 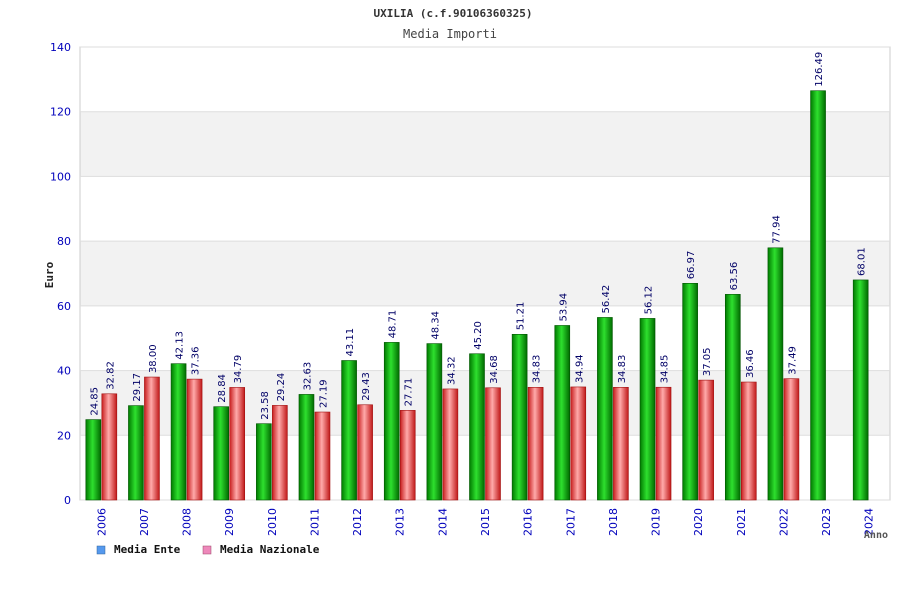 What do you see at coordinates (691, 265) in the screenshot?
I see `value-label-media-ente: 66.97` at bounding box center [691, 265].